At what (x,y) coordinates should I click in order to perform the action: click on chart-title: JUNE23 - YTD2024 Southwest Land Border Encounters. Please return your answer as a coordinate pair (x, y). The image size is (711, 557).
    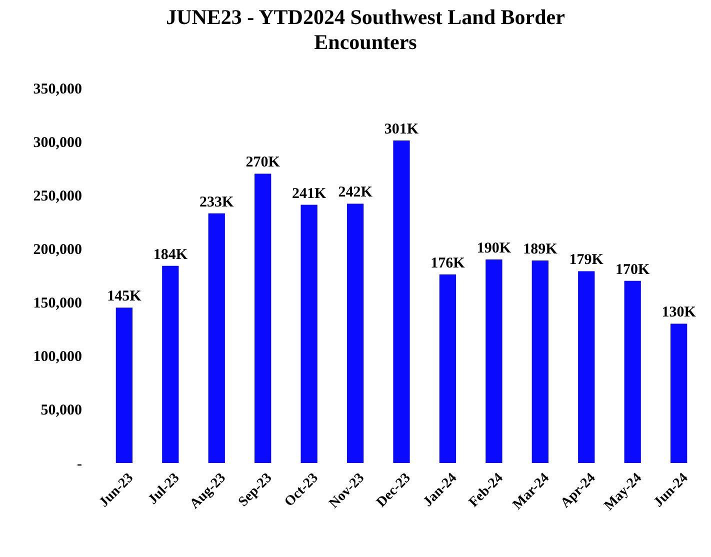
    Looking at the image, I should click on (365, 29).